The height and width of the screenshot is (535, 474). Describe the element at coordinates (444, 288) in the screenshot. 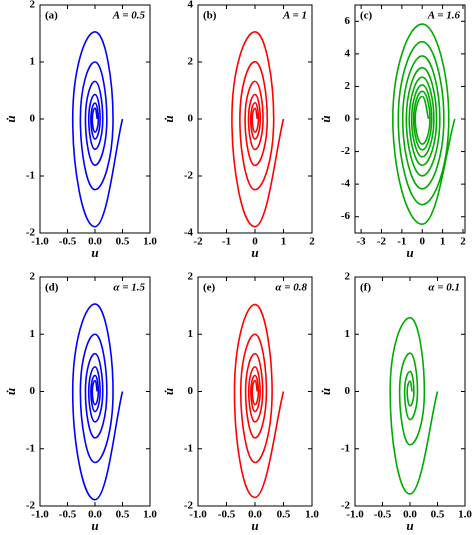

I see `annotation: α = 0.1` at that location.